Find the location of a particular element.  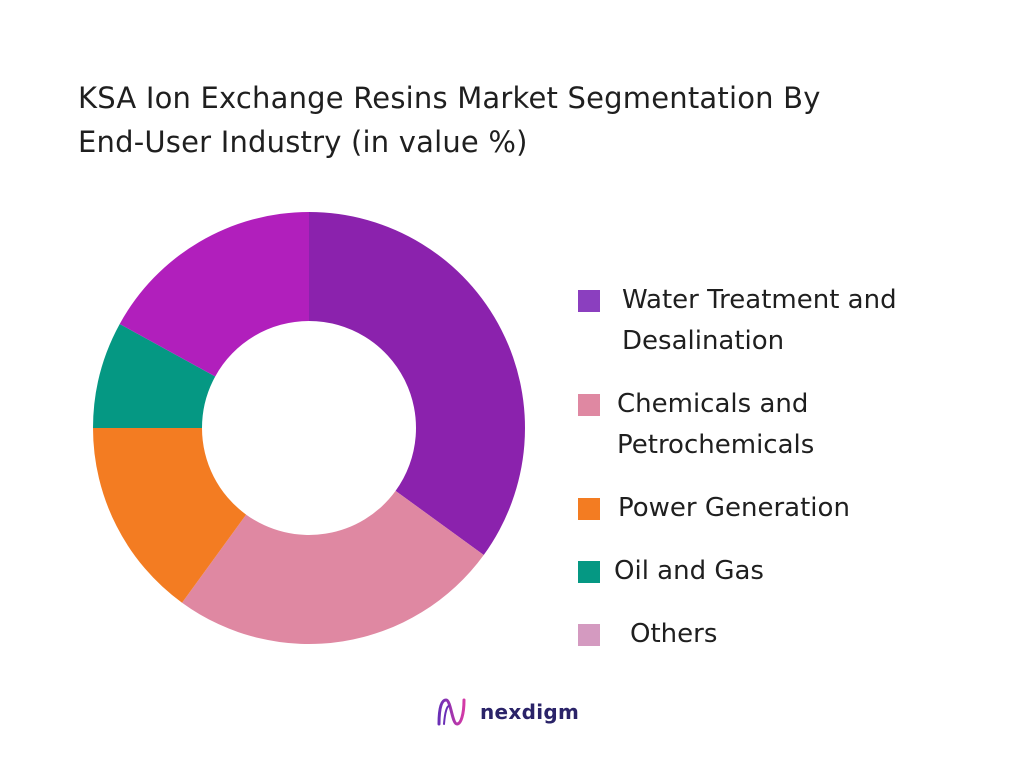

chart-title-line-2: End-User Industry (in value %) is located at coordinates (303, 142).